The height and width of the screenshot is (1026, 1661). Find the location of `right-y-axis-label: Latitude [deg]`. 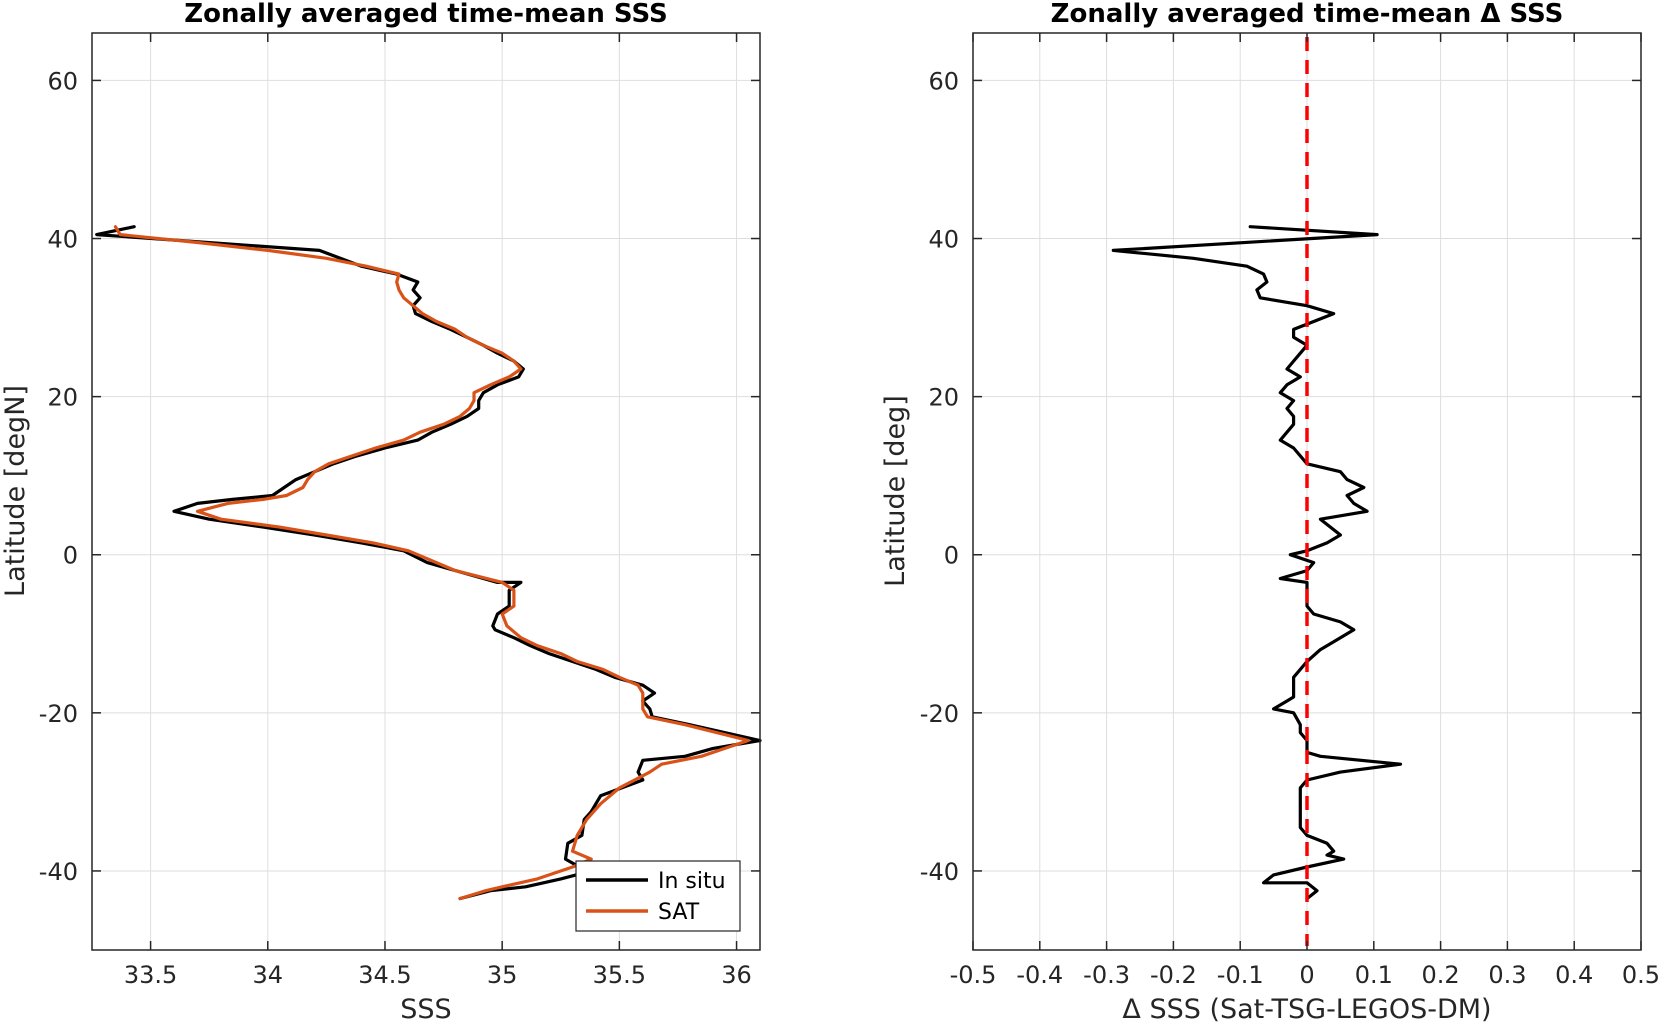

right-y-axis-label: Latitude [deg] is located at coordinates (895, 491).